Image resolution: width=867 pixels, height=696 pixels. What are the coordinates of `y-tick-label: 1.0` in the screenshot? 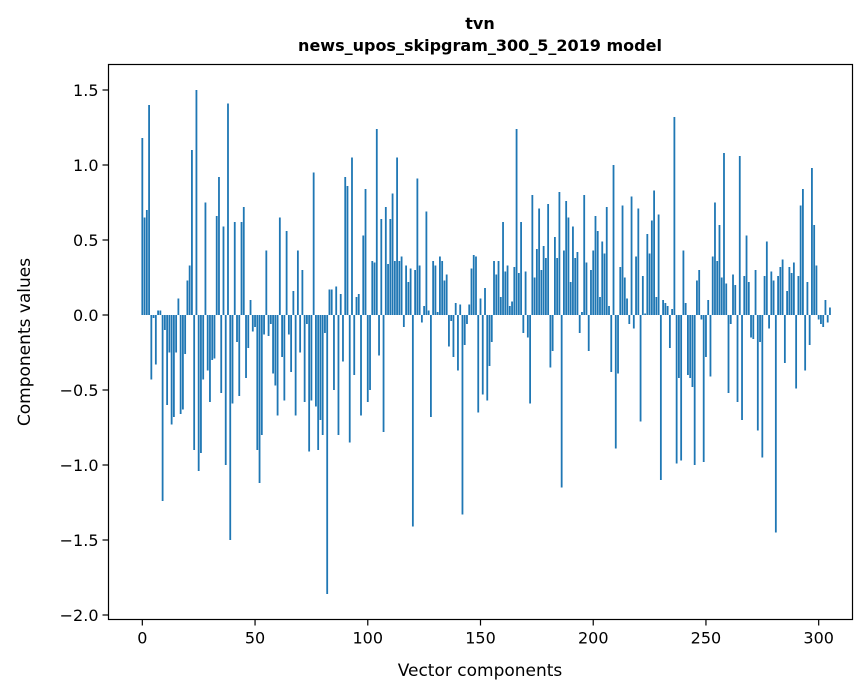 It's located at (85, 165).